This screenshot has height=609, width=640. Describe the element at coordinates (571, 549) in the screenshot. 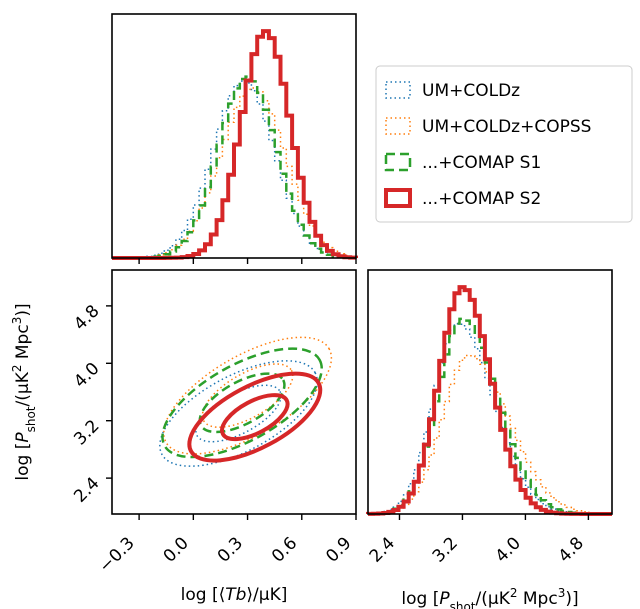

I see `right-x-tick-label: 4.8` at that location.